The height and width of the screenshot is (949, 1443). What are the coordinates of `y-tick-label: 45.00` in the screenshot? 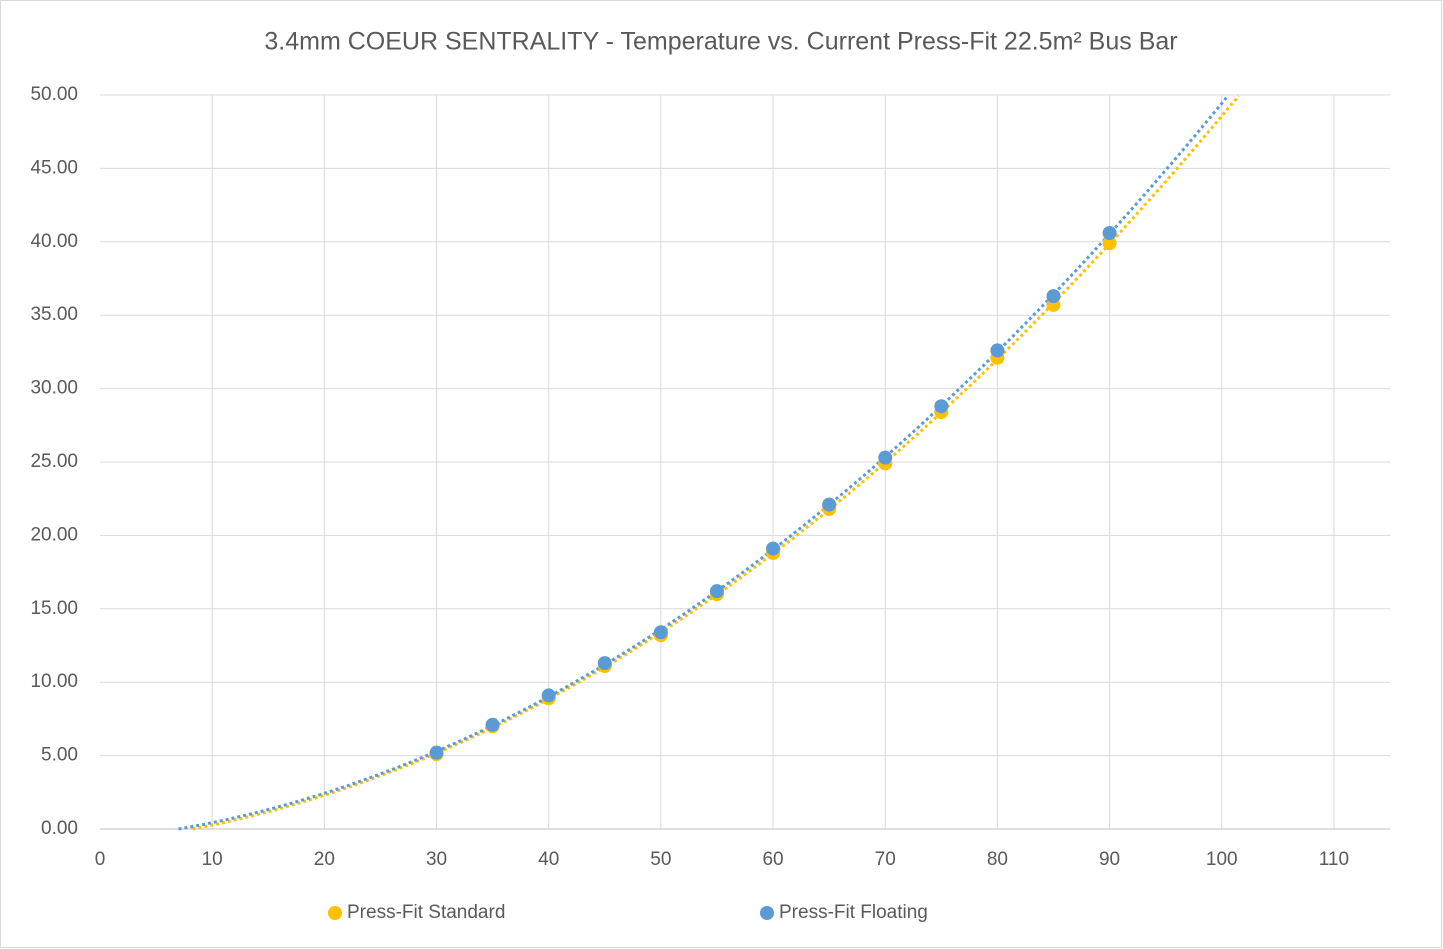 It's located at (54, 167).